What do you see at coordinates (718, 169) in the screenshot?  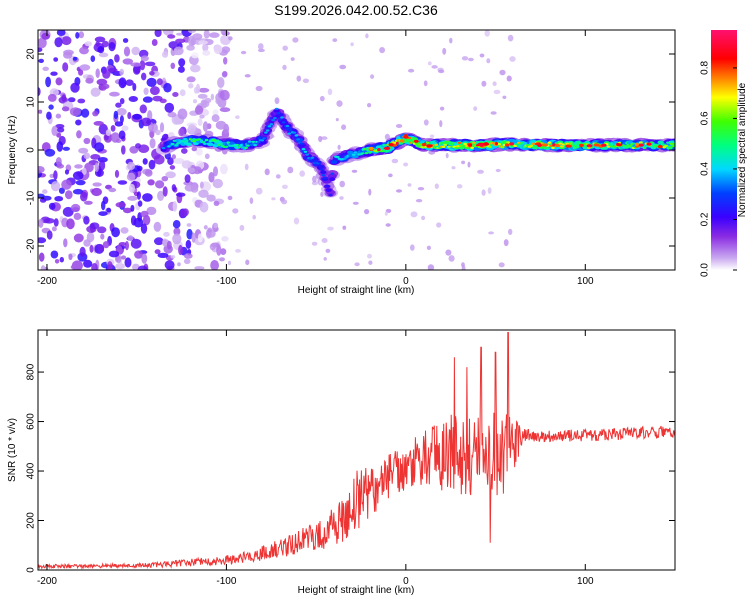 I see `colorbar-ticks: 0.0 0.2 0.4 0.6 0.8` at bounding box center [718, 169].